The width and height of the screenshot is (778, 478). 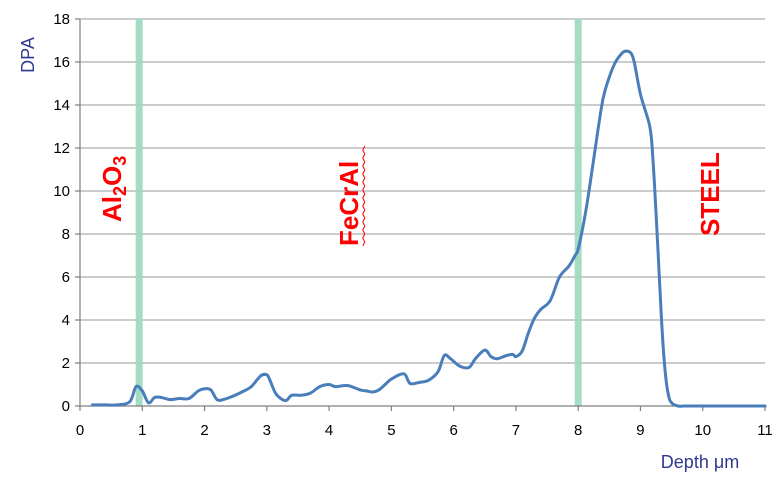 What do you see at coordinates (66, 406) in the screenshot?
I see `y-tick-label-0: 0` at bounding box center [66, 406].